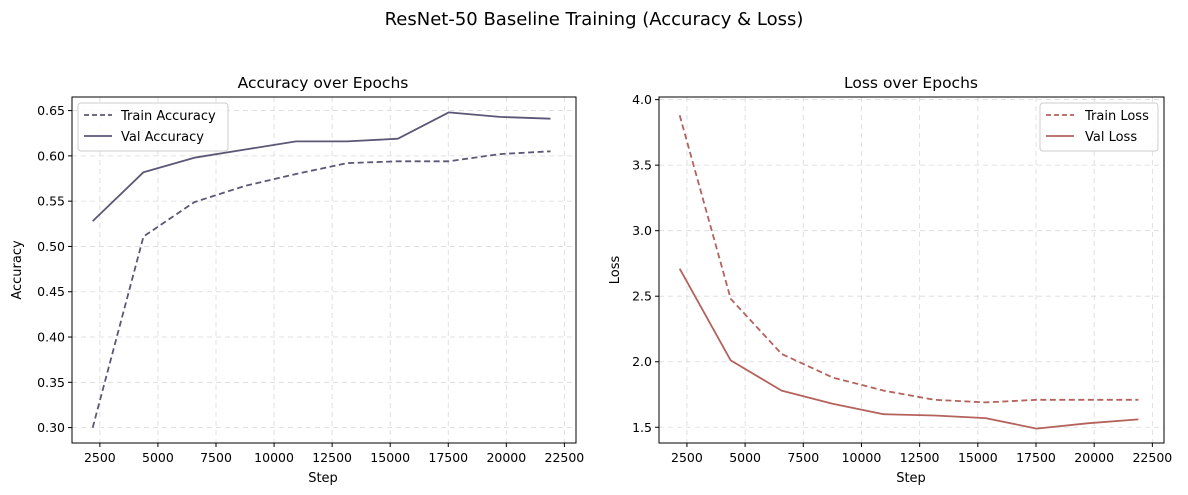 This screenshot has width=1188, height=495. I want to click on accuracy-y-tick-label: 0.45, so click(51, 291).